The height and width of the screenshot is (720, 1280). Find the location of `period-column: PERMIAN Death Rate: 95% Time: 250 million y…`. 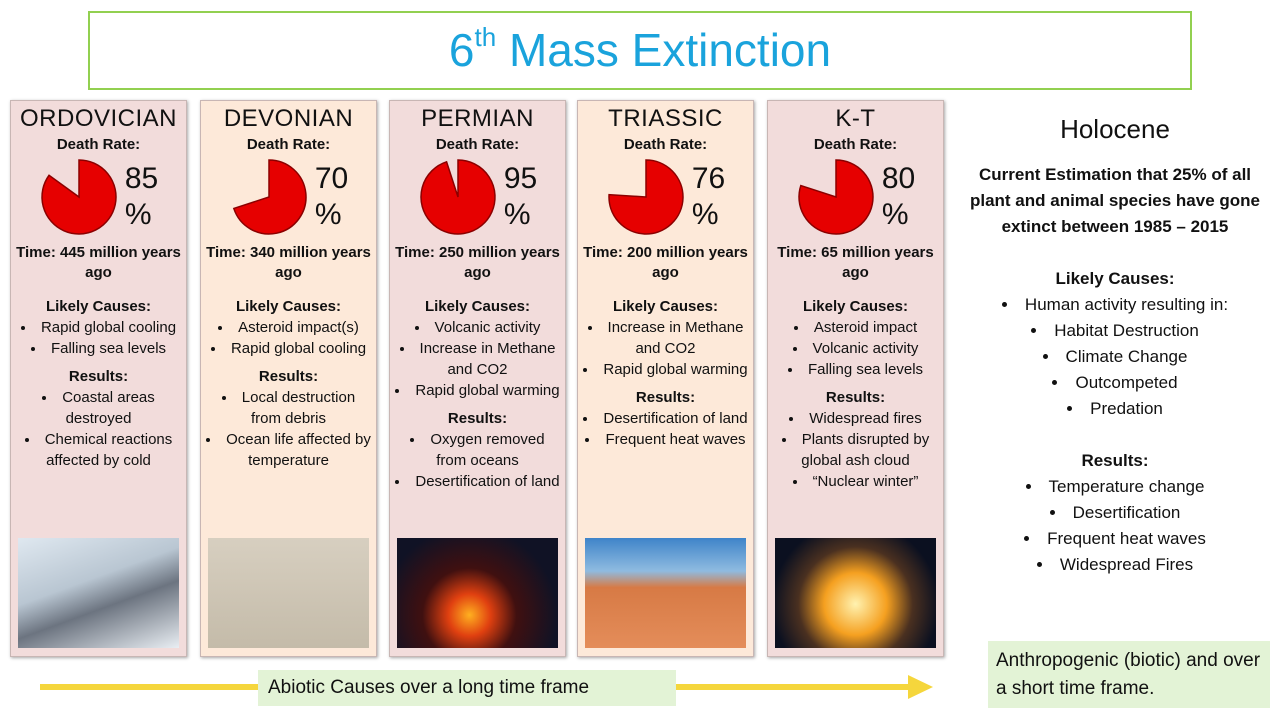

period-column: PERMIAN Death Rate: 95% Time: 250 million y… is located at coordinates (477, 378).